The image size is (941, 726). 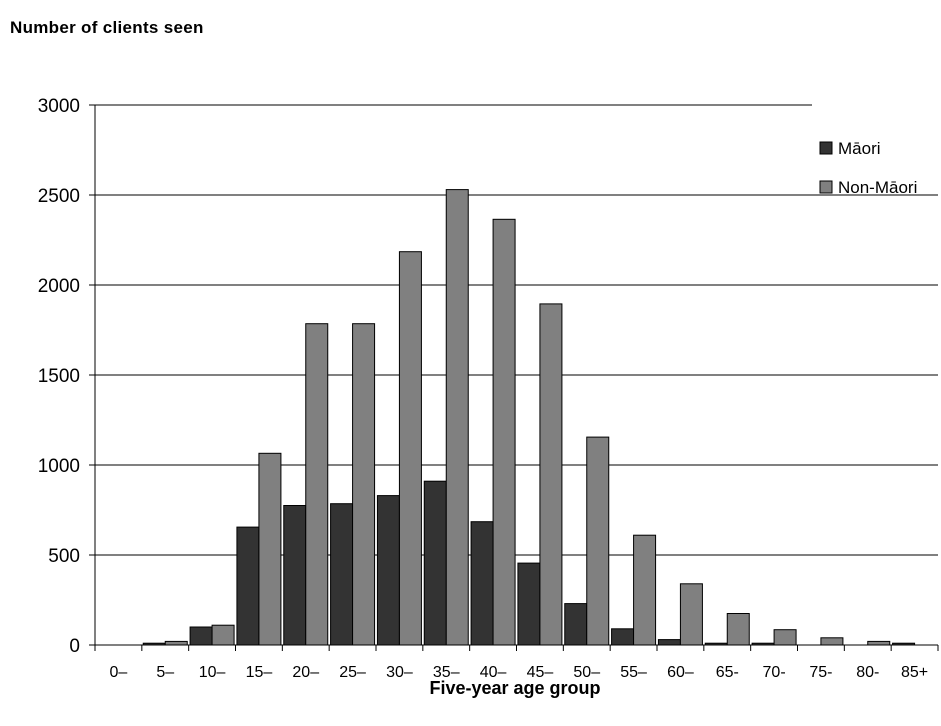 What do you see at coordinates (59, 466) in the screenshot?
I see `y-tick-label: 1000` at bounding box center [59, 466].